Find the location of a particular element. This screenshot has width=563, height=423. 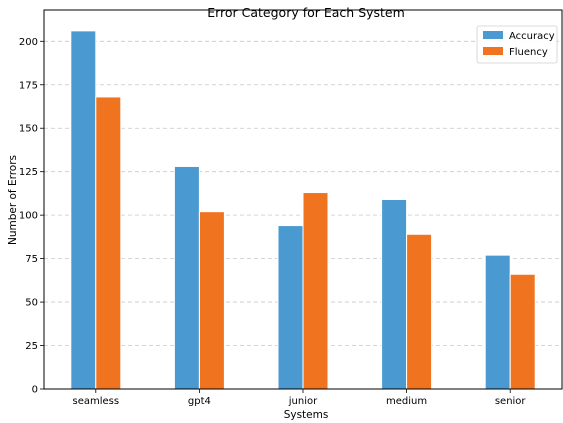

y-axis: 0 25 50 75 100 125 150 175 200 is located at coordinates (31, 216).